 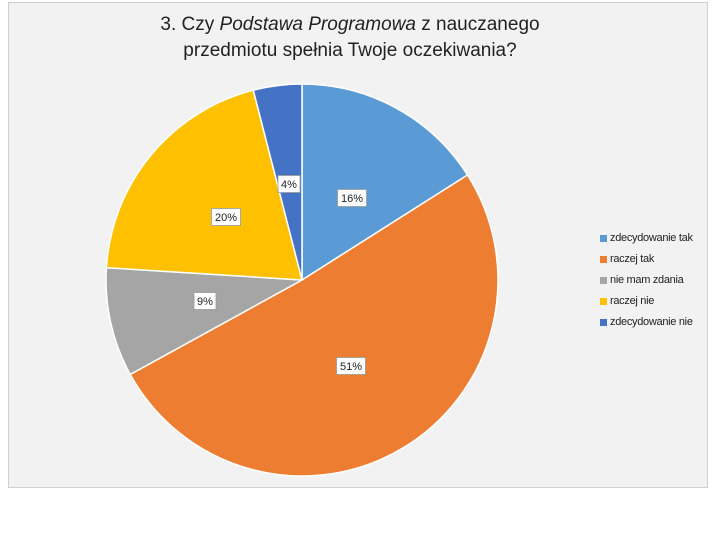 What do you see at coordinates (204, 185) in the screenshot?
I see `pie-slice-raczej-nie` at bounding box center [204, 185].